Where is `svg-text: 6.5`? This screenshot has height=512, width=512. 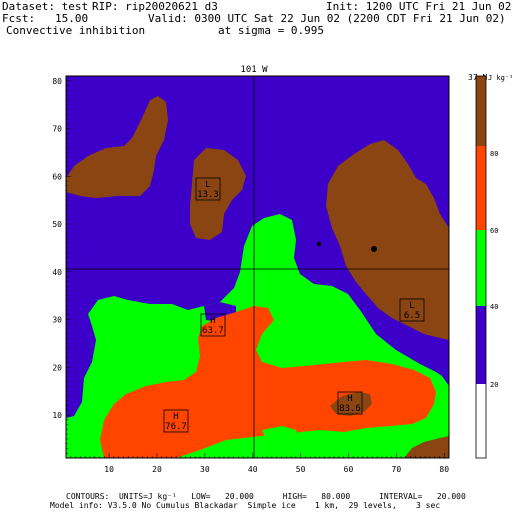
svg-text: 6.5 is located at coordinates (412, 316).